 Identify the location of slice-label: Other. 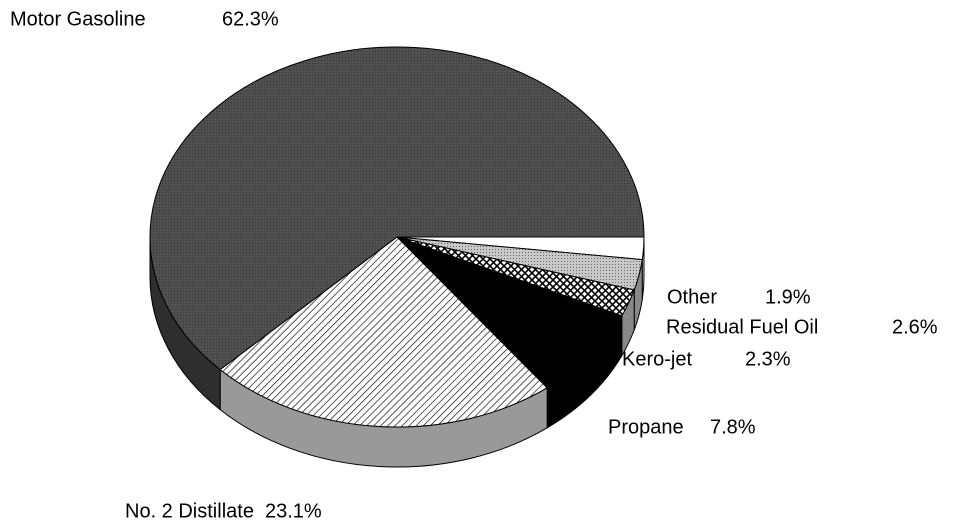
(692, 297).